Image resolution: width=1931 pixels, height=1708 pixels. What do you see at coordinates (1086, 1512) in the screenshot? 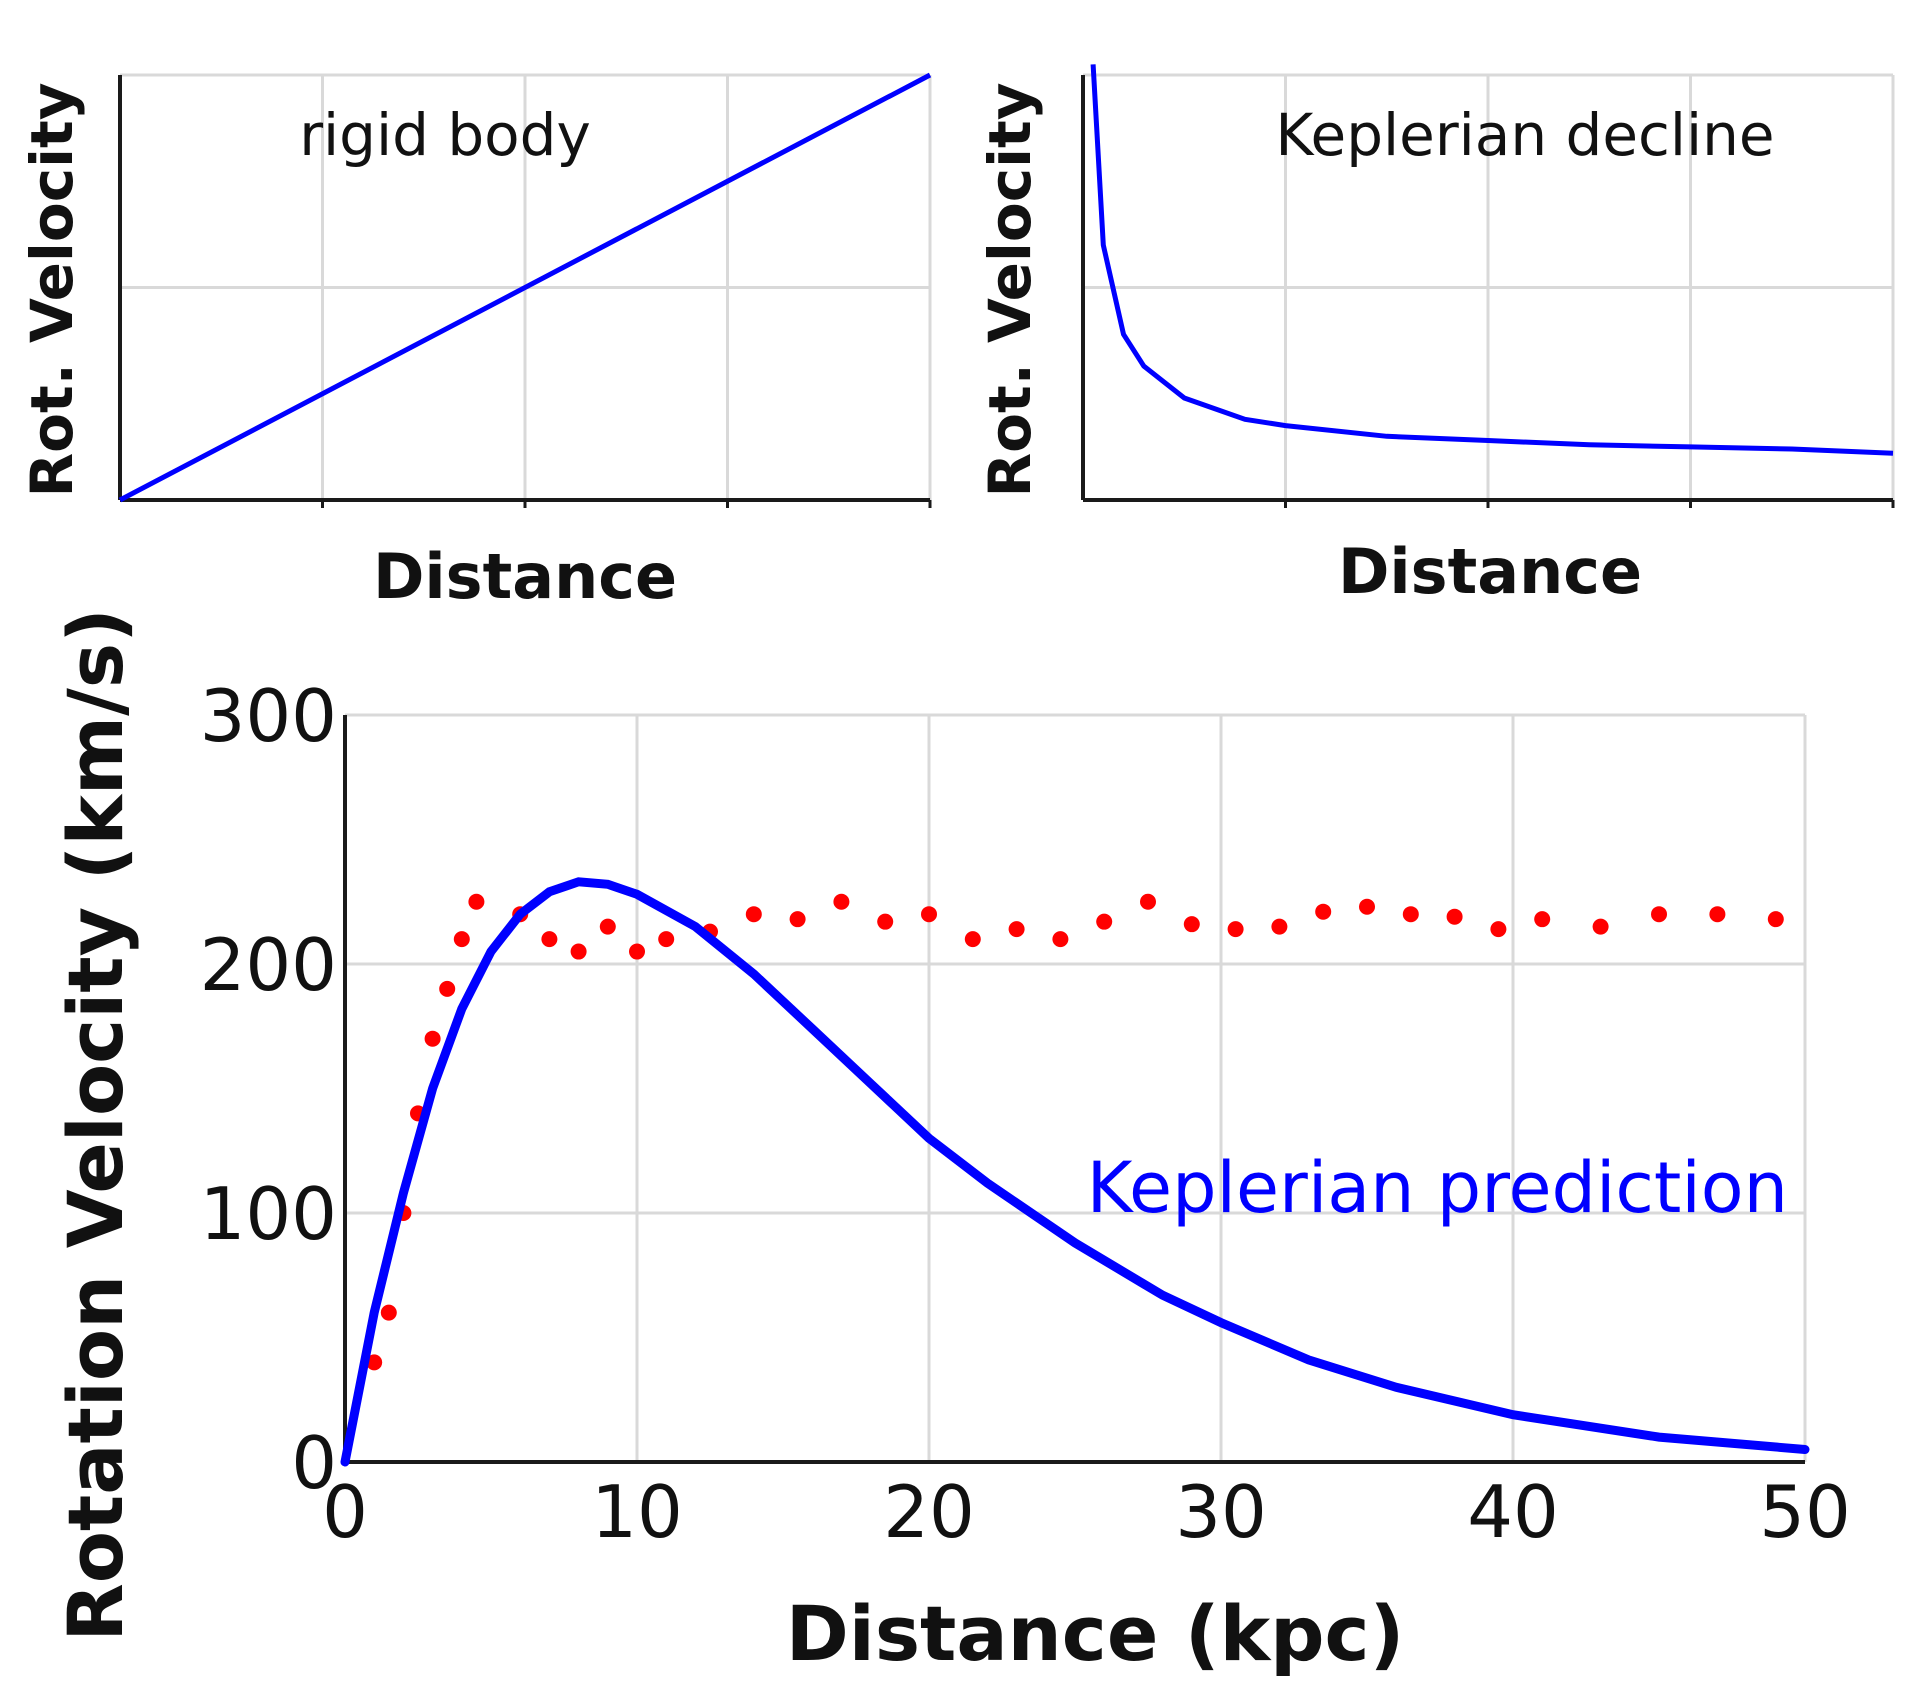
I see `panel-rotation-curve-x-ticks: 0 10 20 30 40 50` at bounding box center [1086, 1512].